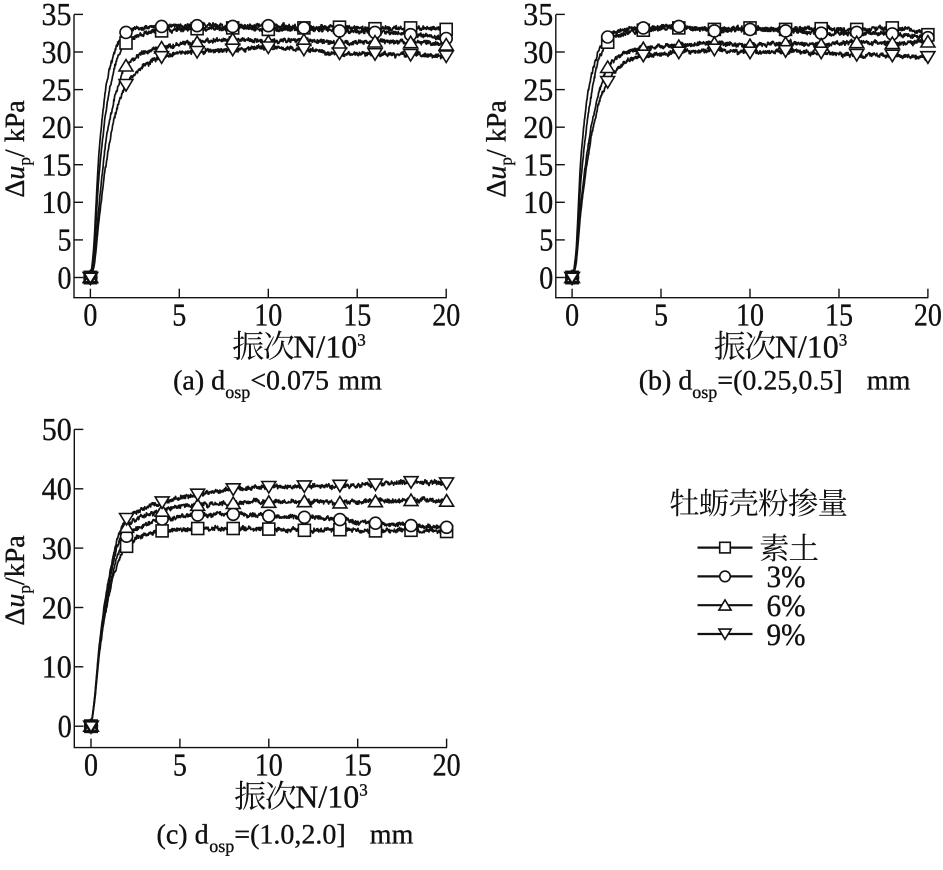 Image resolution: width=943 pixels, height=870 pixels. I want to click on svg-text: =(1.0,2.0, so click(285, 835).